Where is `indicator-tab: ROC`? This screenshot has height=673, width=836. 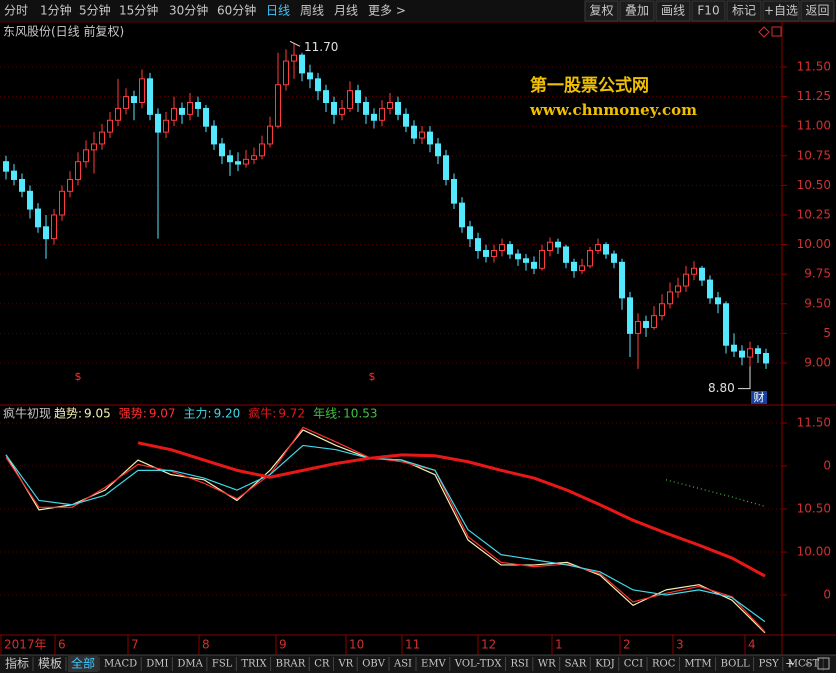 indicator-tab: ROC is located at coordinates (664, 664).